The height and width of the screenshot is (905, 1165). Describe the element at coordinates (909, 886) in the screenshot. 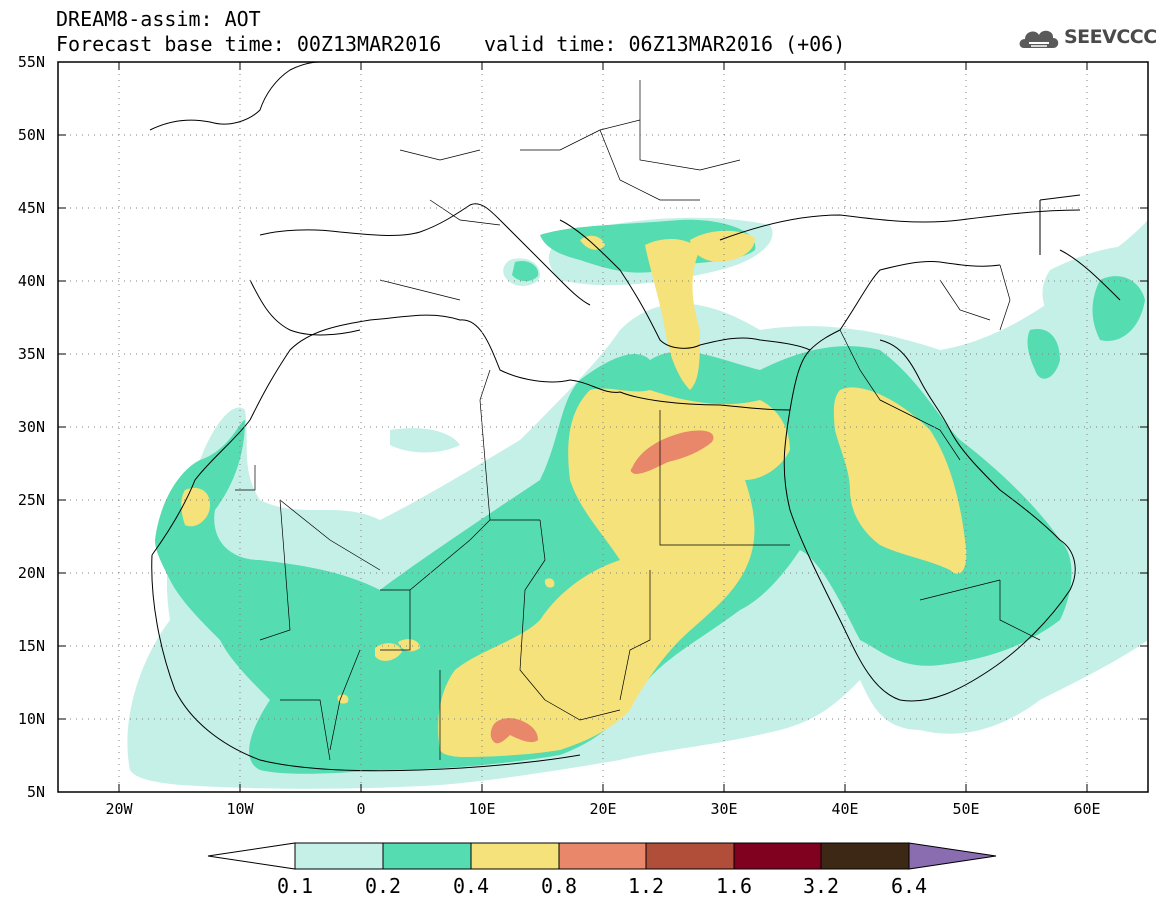

I see `colorbar-label: 6.4` at that location.